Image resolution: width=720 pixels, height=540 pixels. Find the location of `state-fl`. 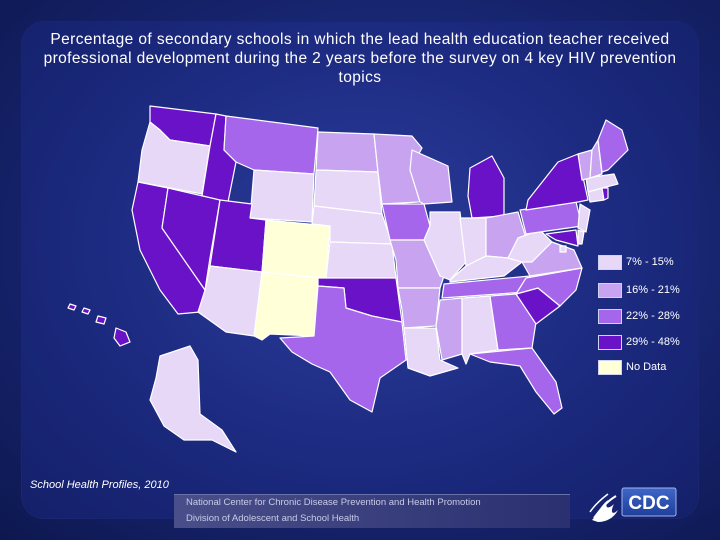

state-fl is located at coordinates (516, 381).